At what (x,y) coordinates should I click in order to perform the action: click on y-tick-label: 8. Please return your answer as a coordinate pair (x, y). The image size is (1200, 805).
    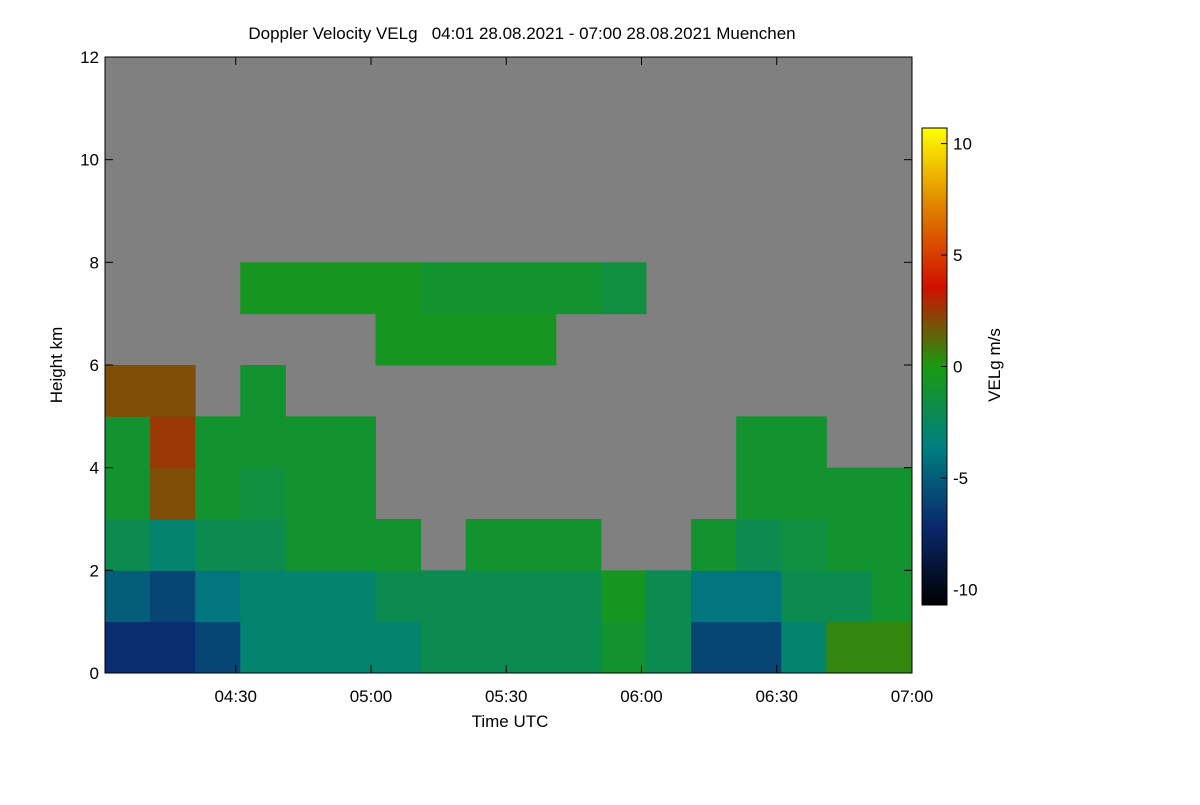
    Looking at the image, I should click on (94, 262).